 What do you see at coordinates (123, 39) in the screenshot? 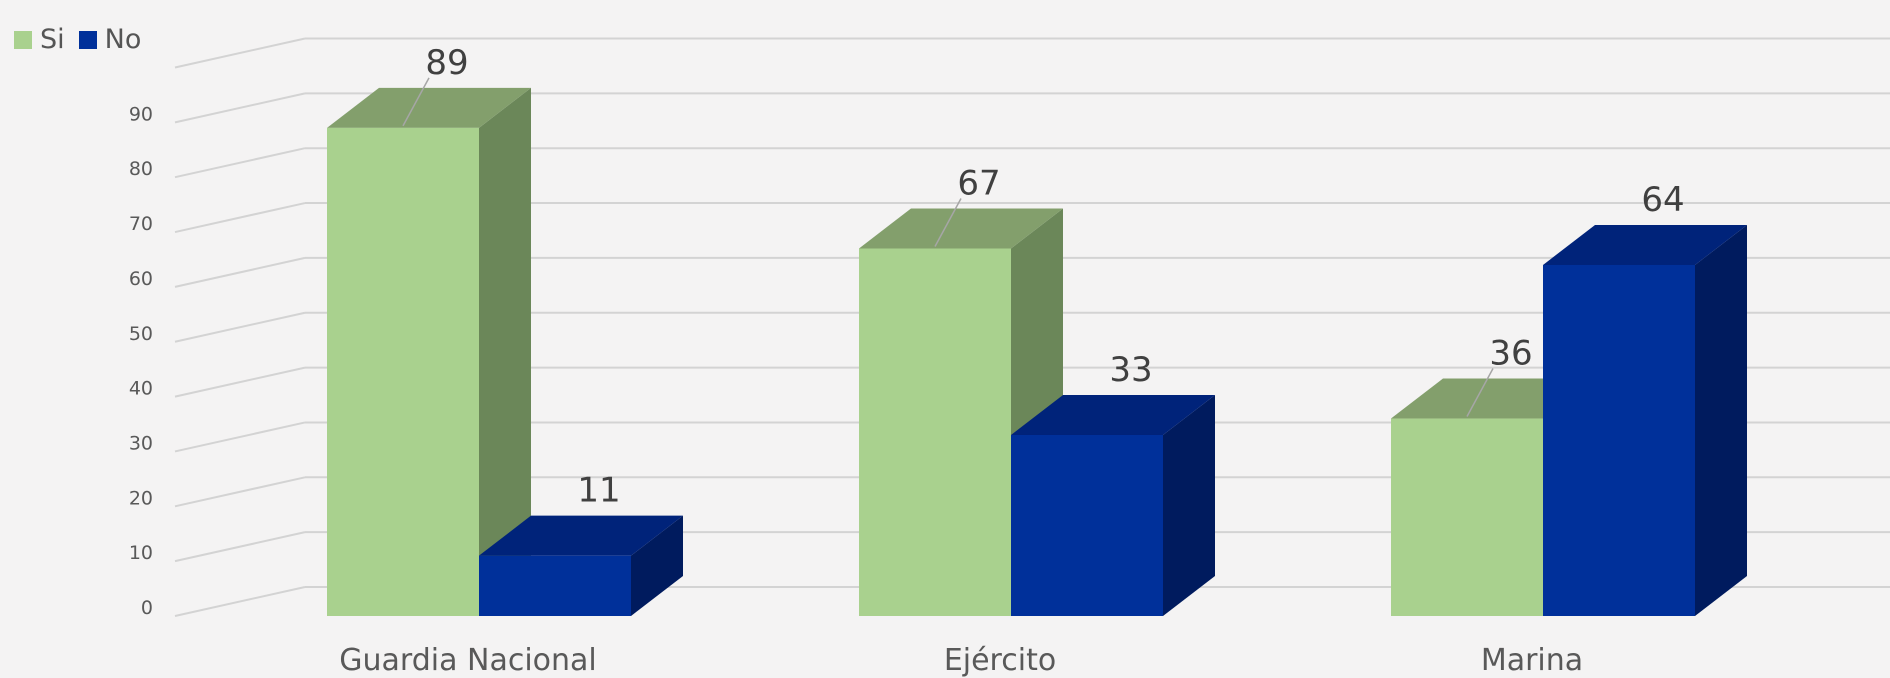
I see `legend-label-no: No` at bounding box center [123, 39].